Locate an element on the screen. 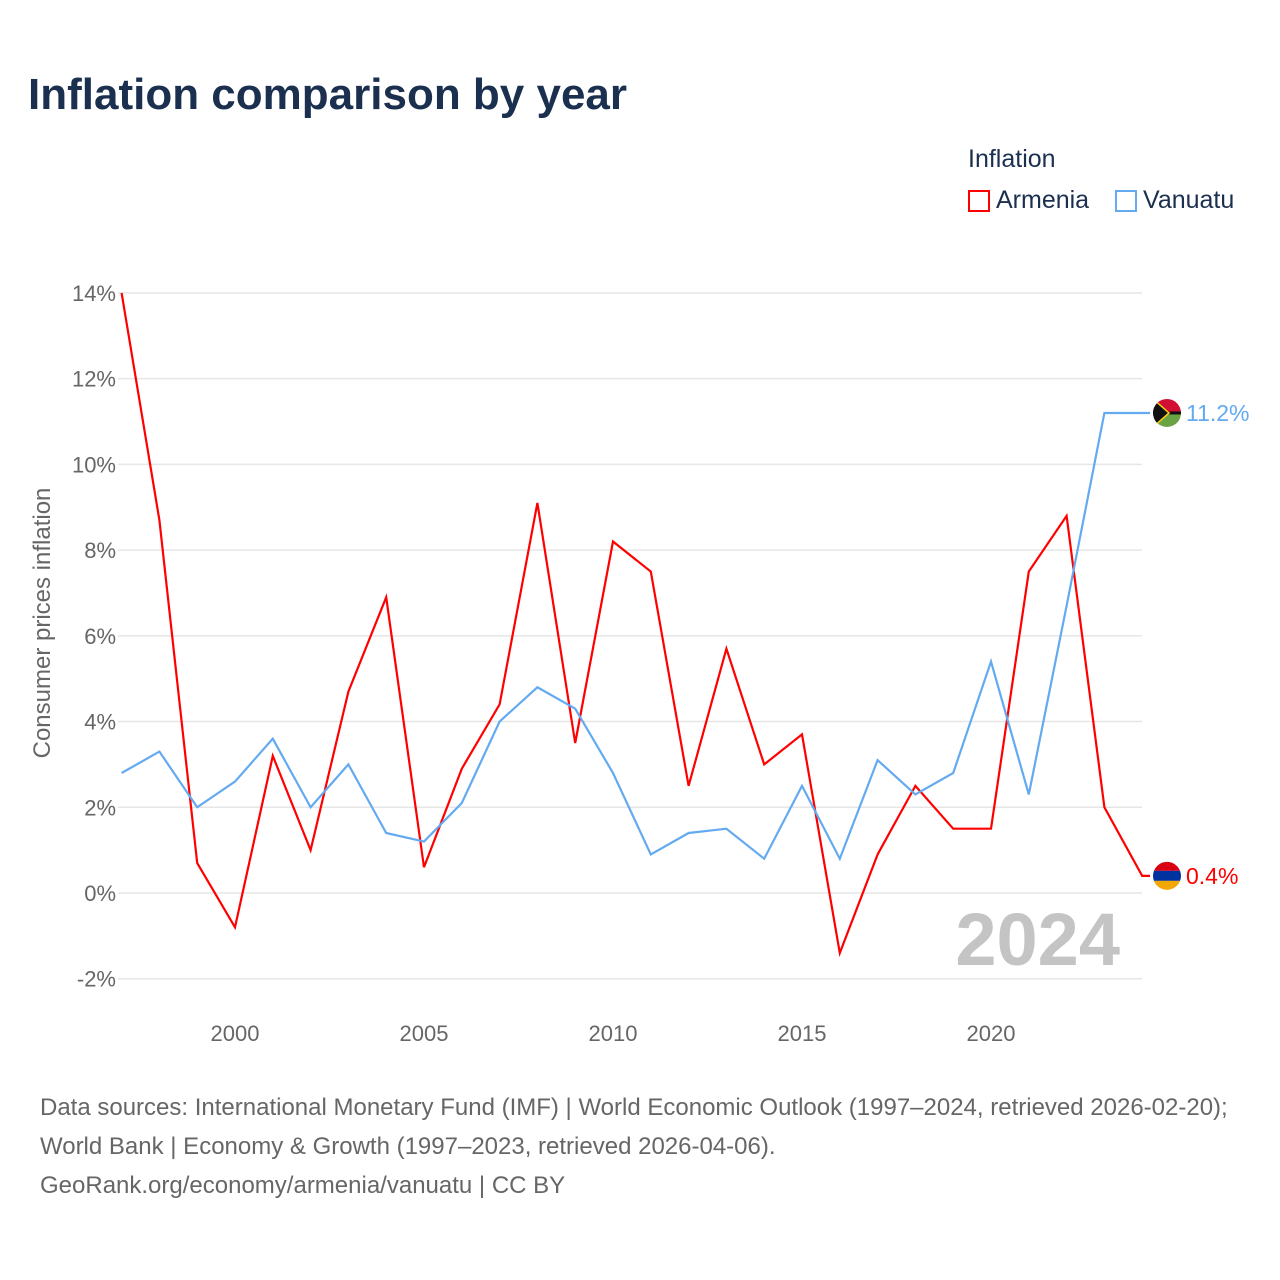  flag-icon-vanuatu is located at coordinates (1167, 412).